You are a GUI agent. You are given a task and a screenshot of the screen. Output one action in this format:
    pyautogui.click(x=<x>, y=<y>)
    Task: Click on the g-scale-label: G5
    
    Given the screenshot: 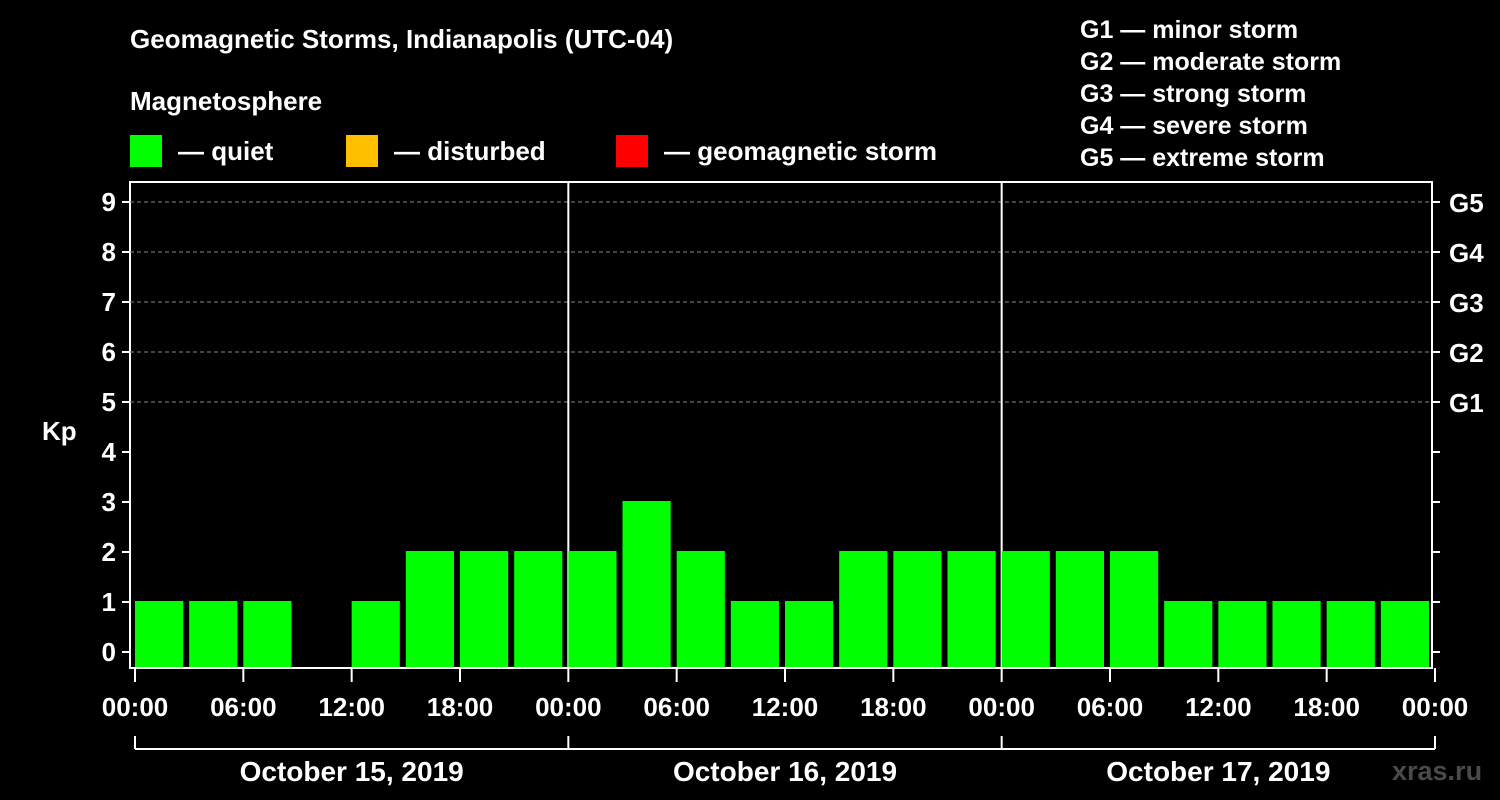 What is the action you would take?
    pyautogui.click(x=1466, y=203)
    